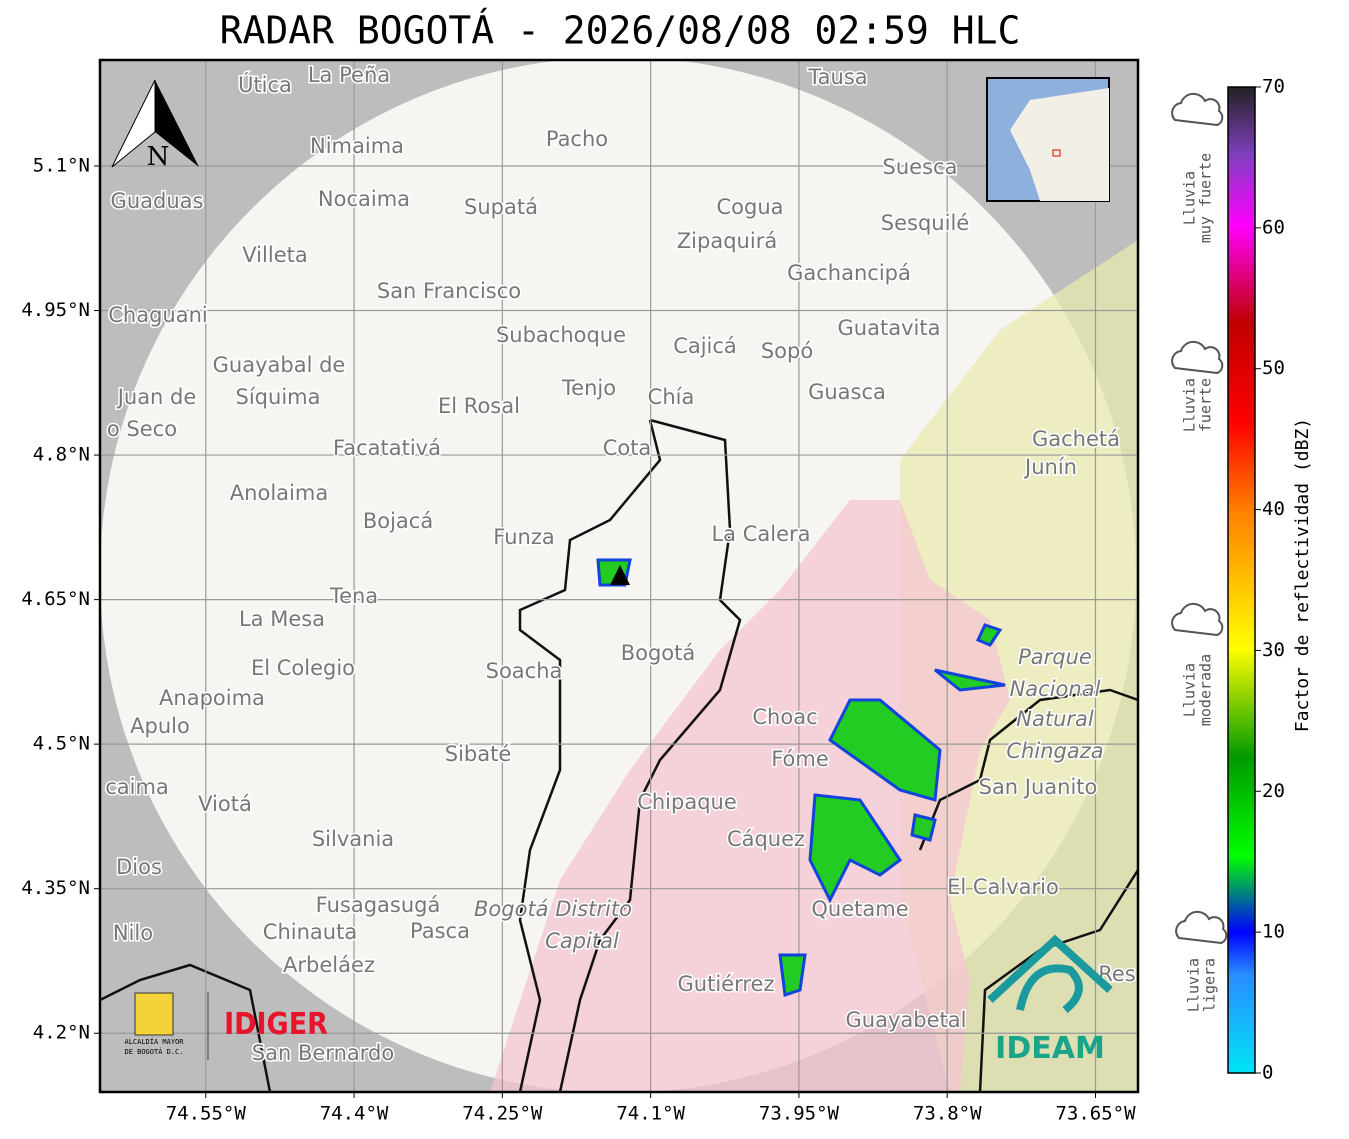 The width and height of the screenshot is (1349, 1139). I want to click on place-label: La Calera, so click(760, 534).